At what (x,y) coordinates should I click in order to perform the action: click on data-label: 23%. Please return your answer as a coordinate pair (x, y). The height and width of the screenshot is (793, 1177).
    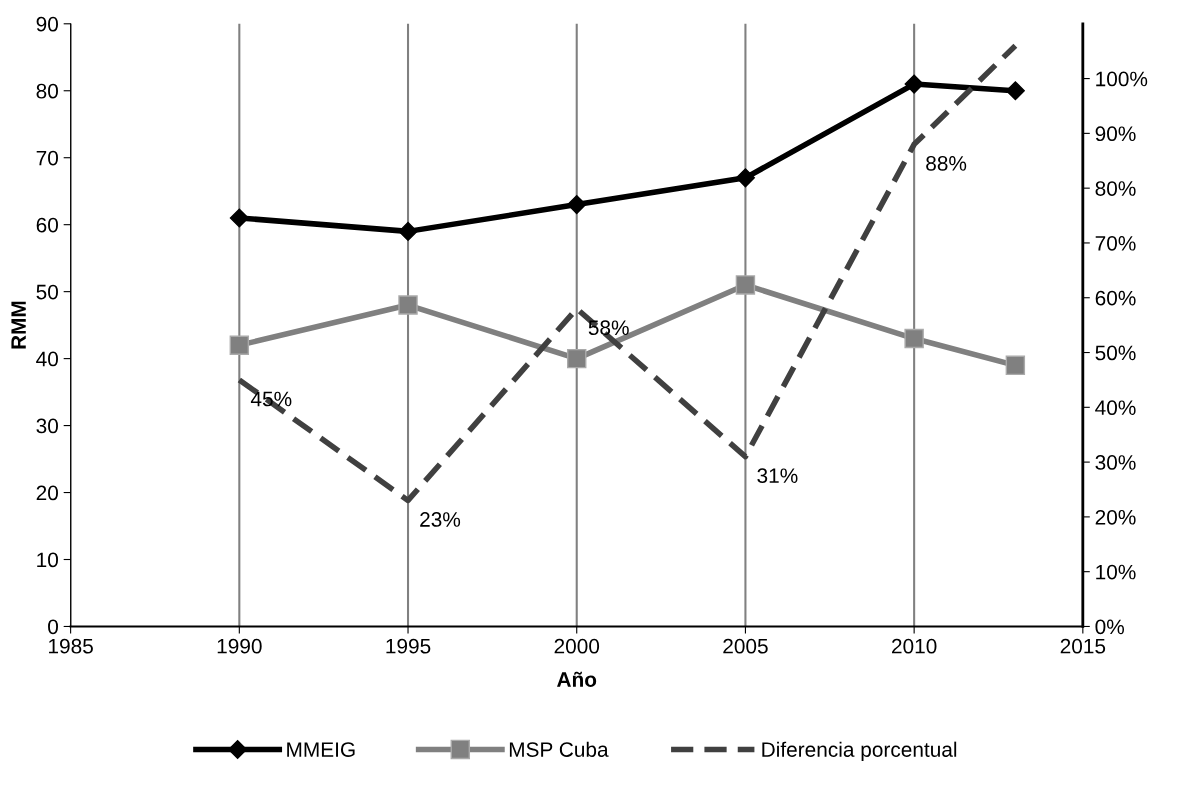
    Looking at the image, I should click on (440, 519).